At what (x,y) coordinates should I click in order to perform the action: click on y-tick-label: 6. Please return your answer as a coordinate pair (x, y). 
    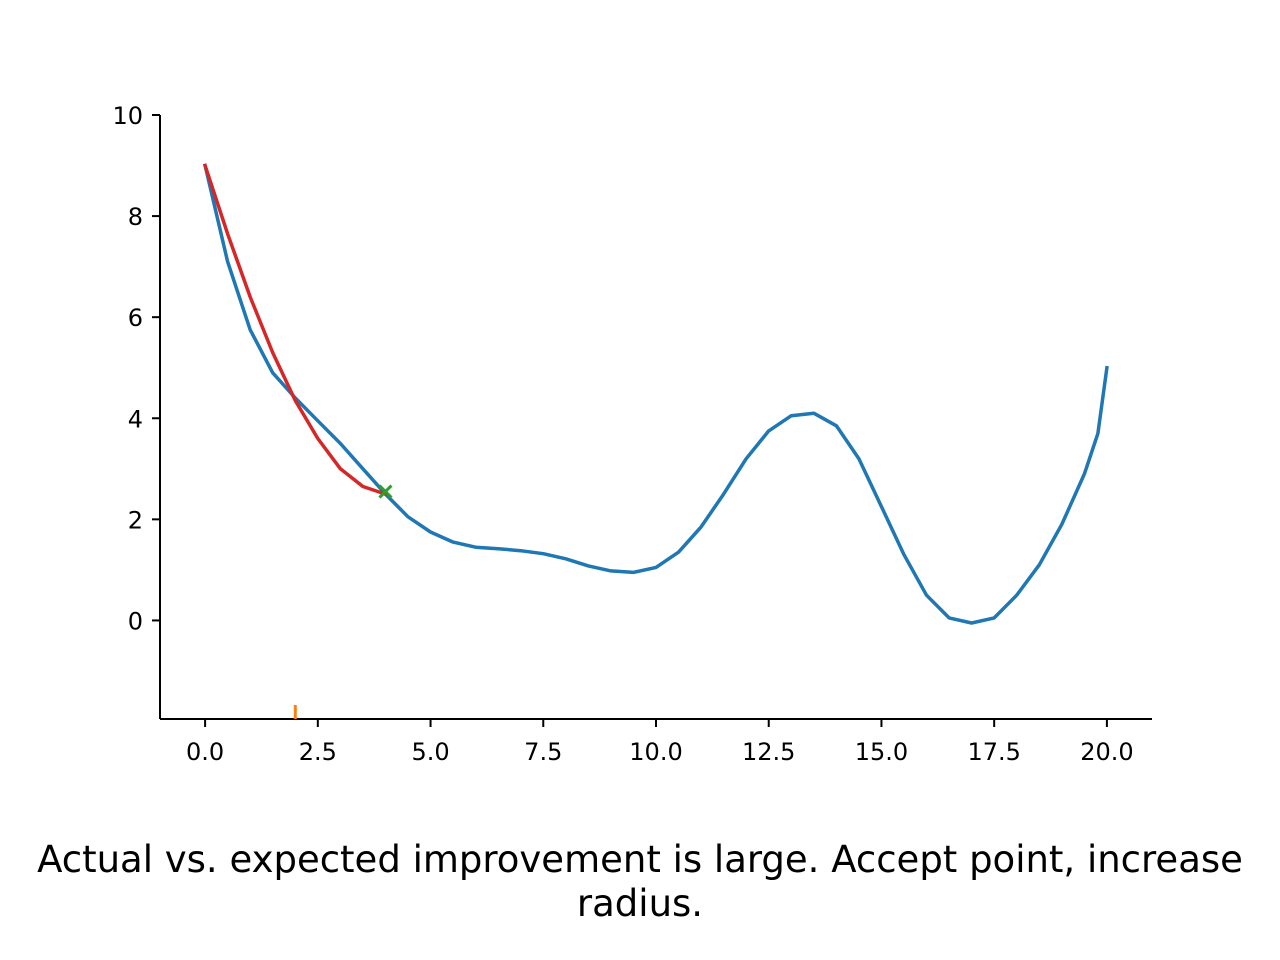
    Looking at the image, I should click on (135, 318).